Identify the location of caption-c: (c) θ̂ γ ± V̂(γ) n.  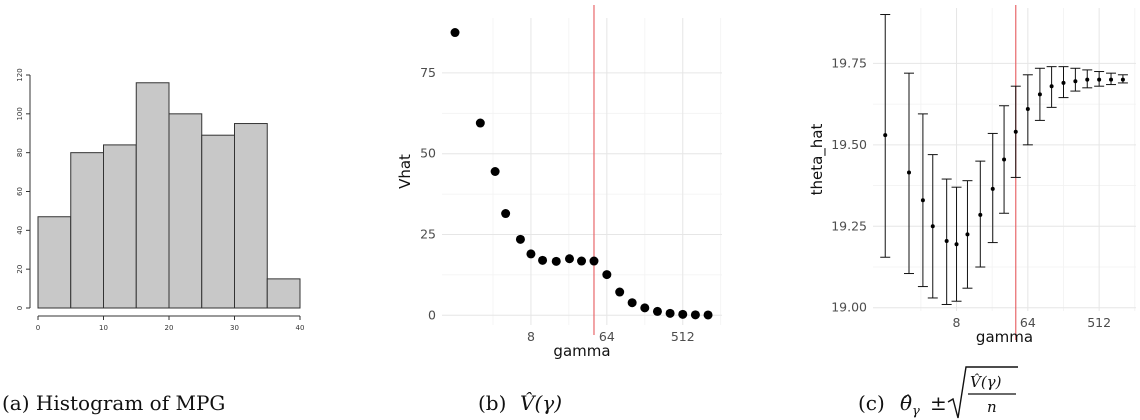
(938, 392).